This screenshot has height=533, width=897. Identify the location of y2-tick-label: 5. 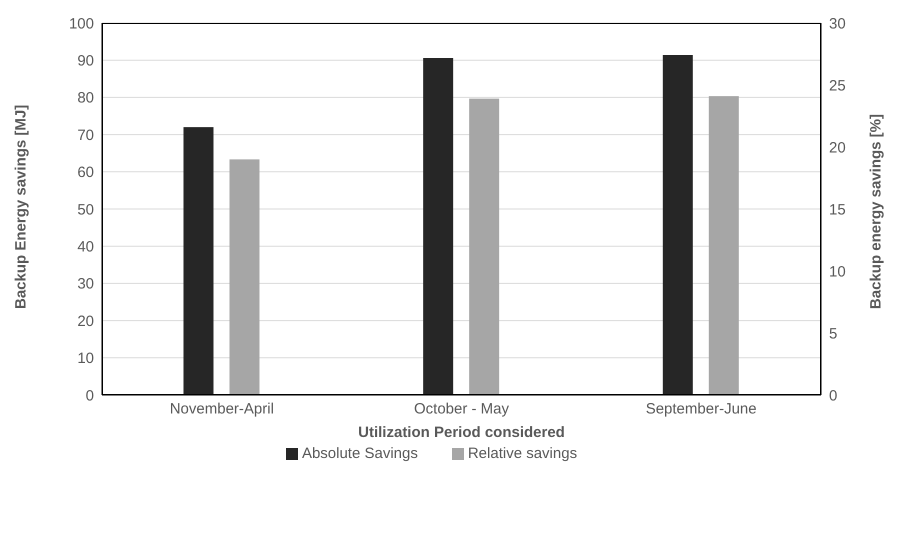
(833, 333).